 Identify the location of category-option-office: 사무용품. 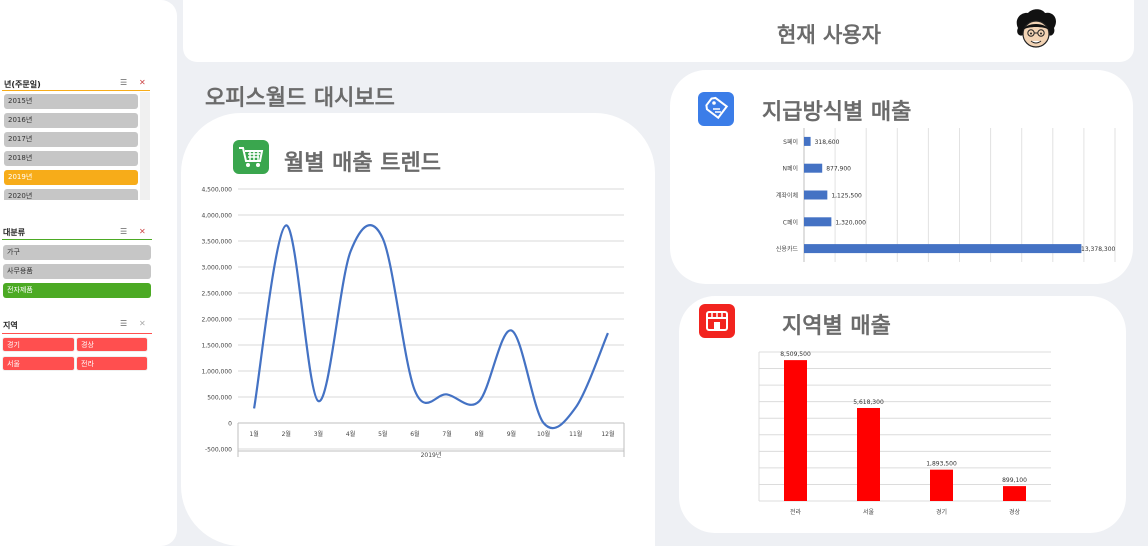
(77, 271).